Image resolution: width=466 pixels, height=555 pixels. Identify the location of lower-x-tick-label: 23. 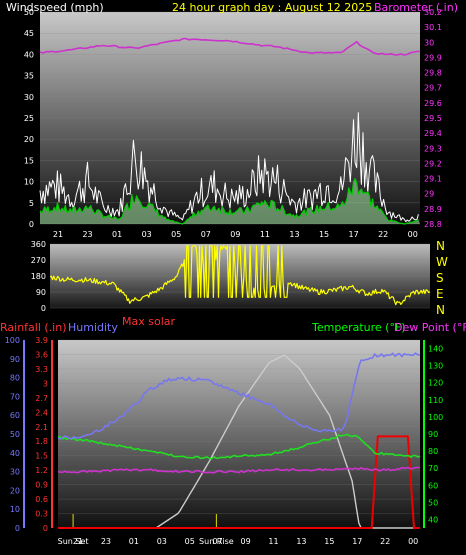
(106, 541).